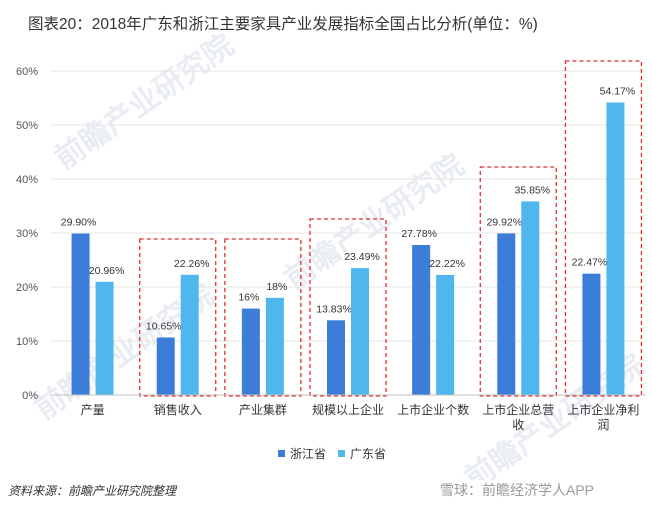 The image size is (652, 510). Describe the element at coordinates (419, 234) in the screenshot. I see `data-label: 27.78%` at that location.